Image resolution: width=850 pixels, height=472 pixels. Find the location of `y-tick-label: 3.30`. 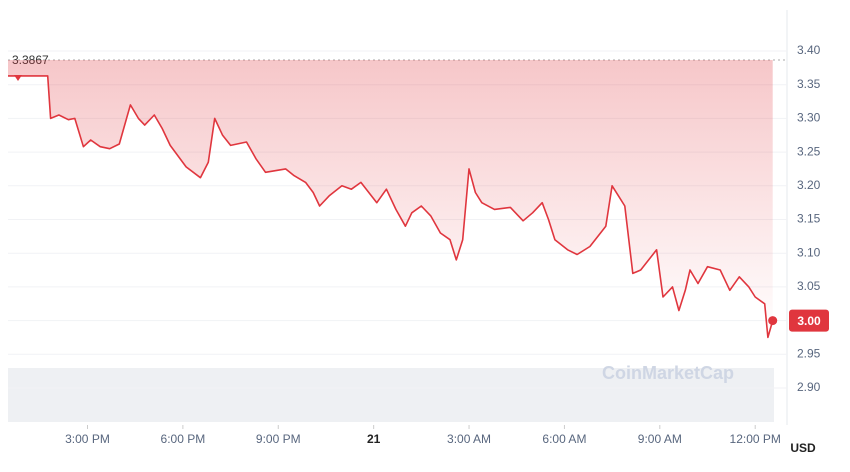

y-tick-label: 3.30 is located at coordinates (809, 118).